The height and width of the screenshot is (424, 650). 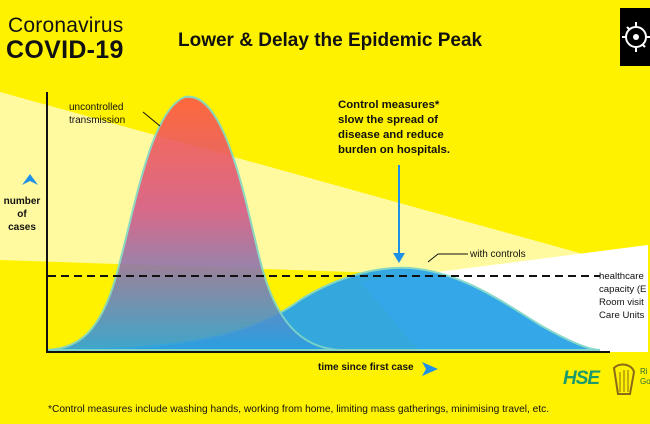 What do you see at coordinates (97, 114) in the screenshot?
I see `uncontrolled-label: uncontrolled transmission` at bounding box center [97, 114].